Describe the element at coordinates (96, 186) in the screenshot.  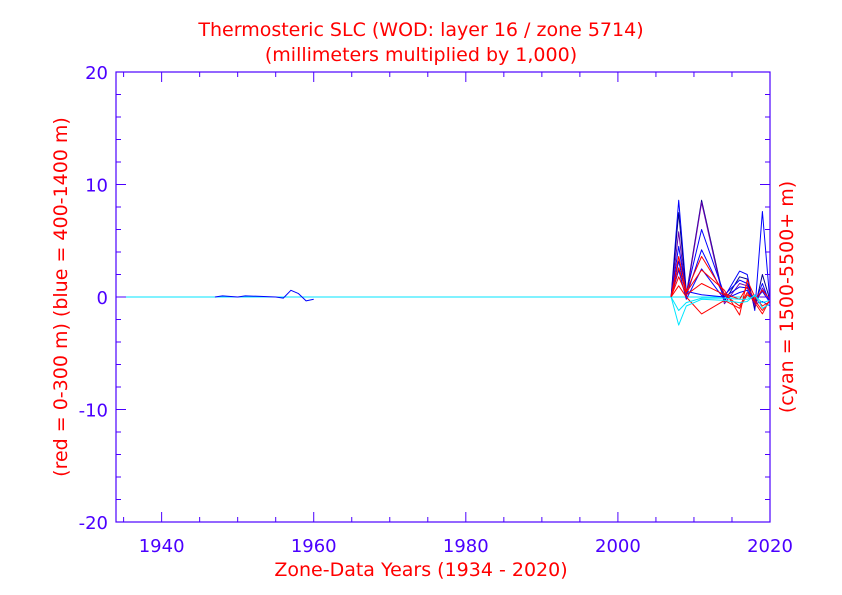
I see `y-tick-label: 10` at that location.